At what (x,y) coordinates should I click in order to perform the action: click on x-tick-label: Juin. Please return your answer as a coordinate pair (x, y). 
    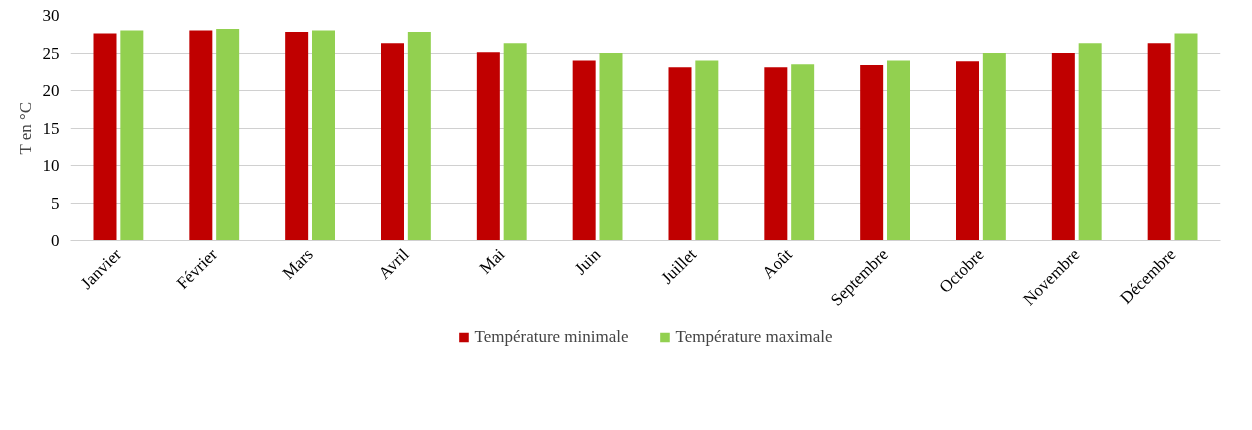
    Looking at the image, I should click on (587, 261).